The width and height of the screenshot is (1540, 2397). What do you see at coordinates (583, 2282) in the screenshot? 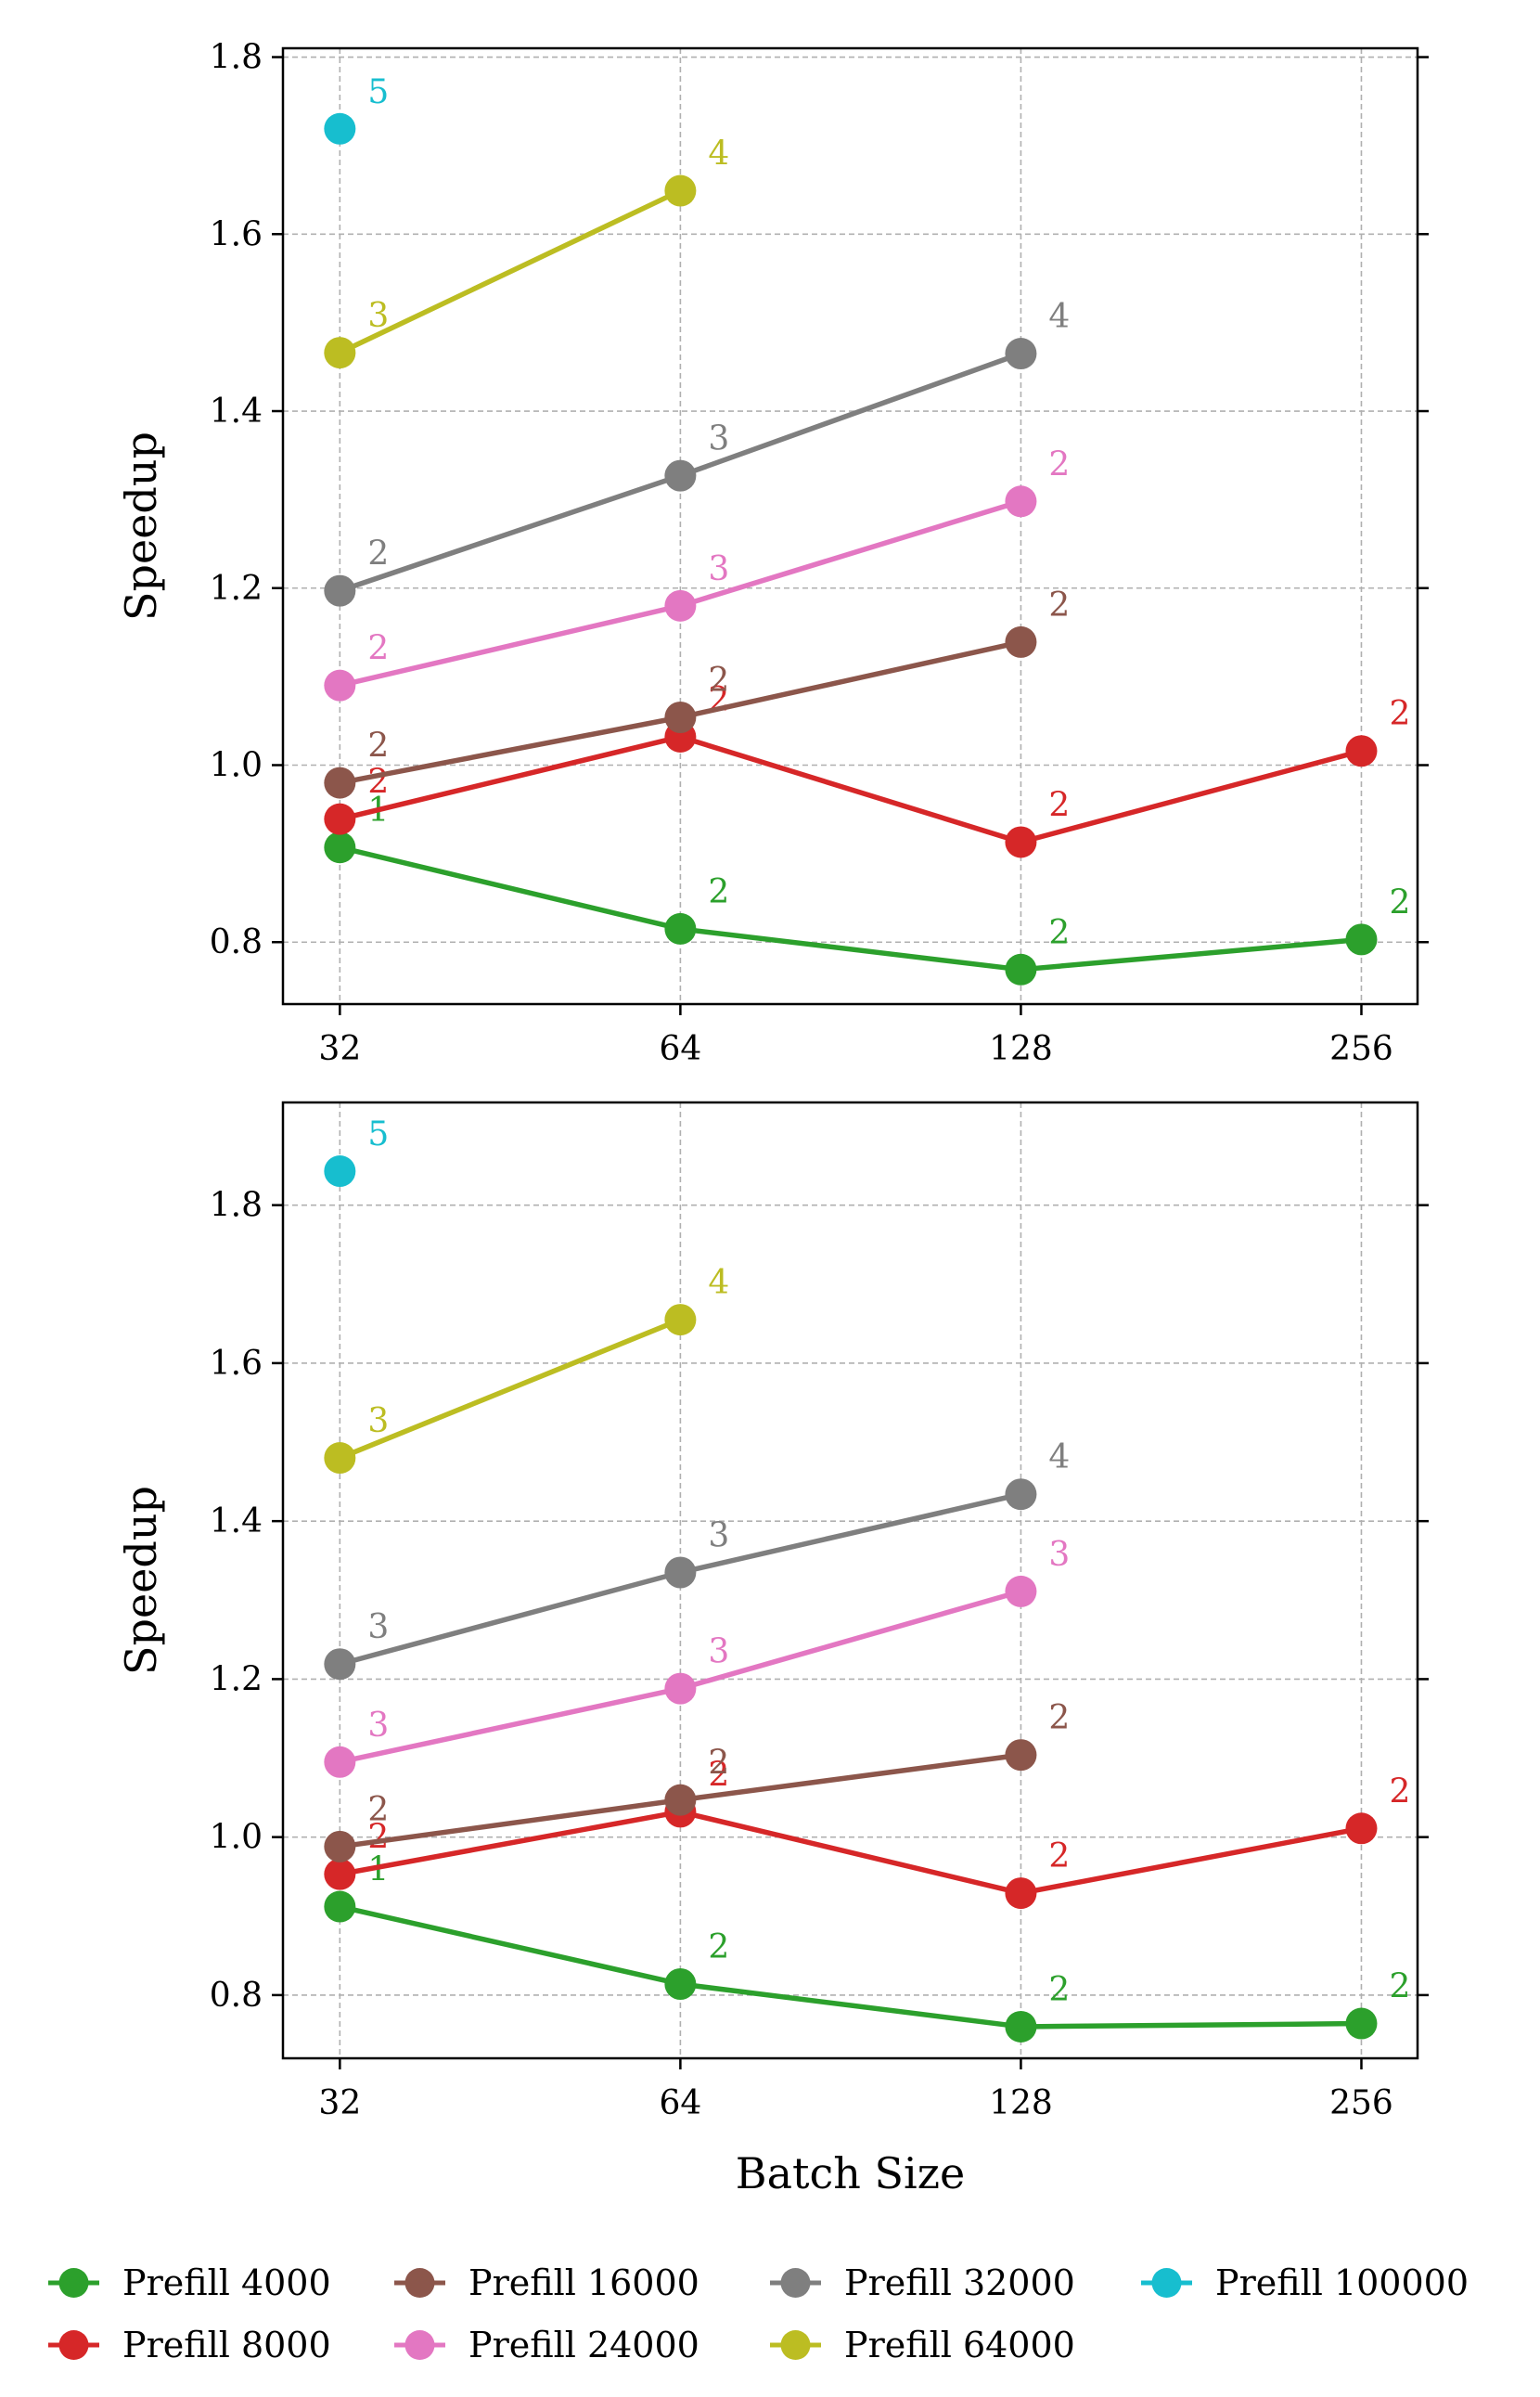
I see `legend-label: Prefill 16000` at bounding box center [583, 2282].